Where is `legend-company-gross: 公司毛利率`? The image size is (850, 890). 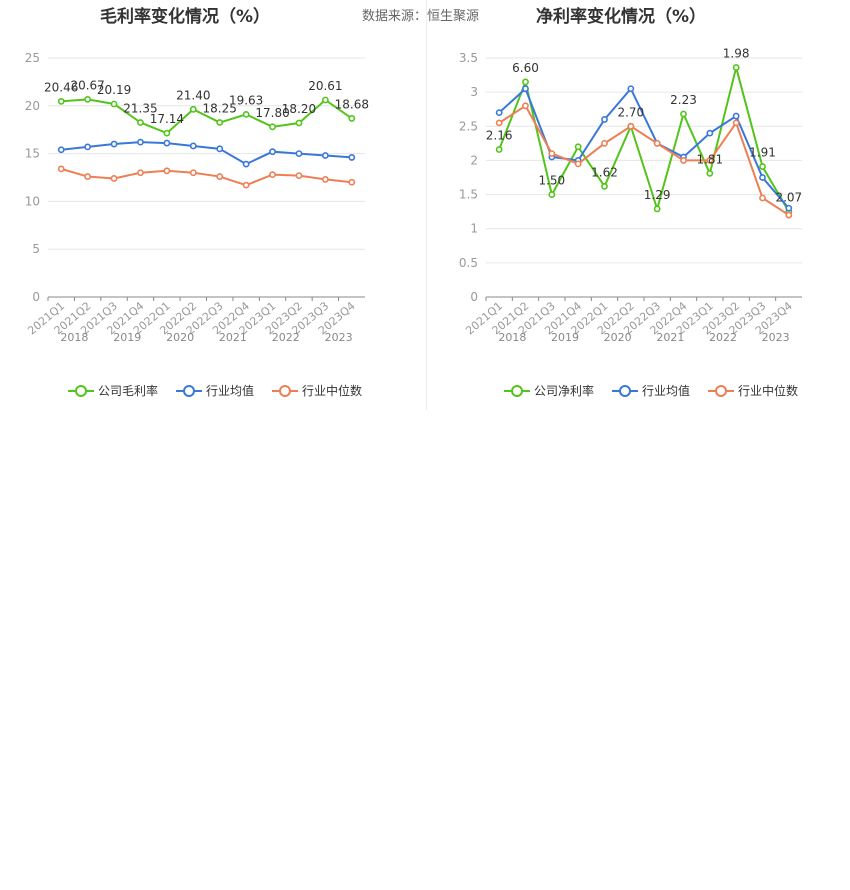
legend-company-gross: 公司毛利率 is located at coordinates (113, 390).